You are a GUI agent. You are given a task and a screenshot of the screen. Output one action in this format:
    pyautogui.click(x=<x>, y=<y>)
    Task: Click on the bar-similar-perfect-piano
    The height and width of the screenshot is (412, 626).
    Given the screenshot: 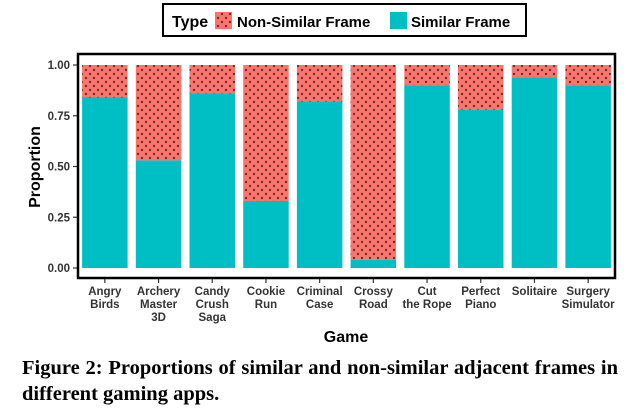 What is the action you would take?
    pyautogui.click(x=481, y=188)
    